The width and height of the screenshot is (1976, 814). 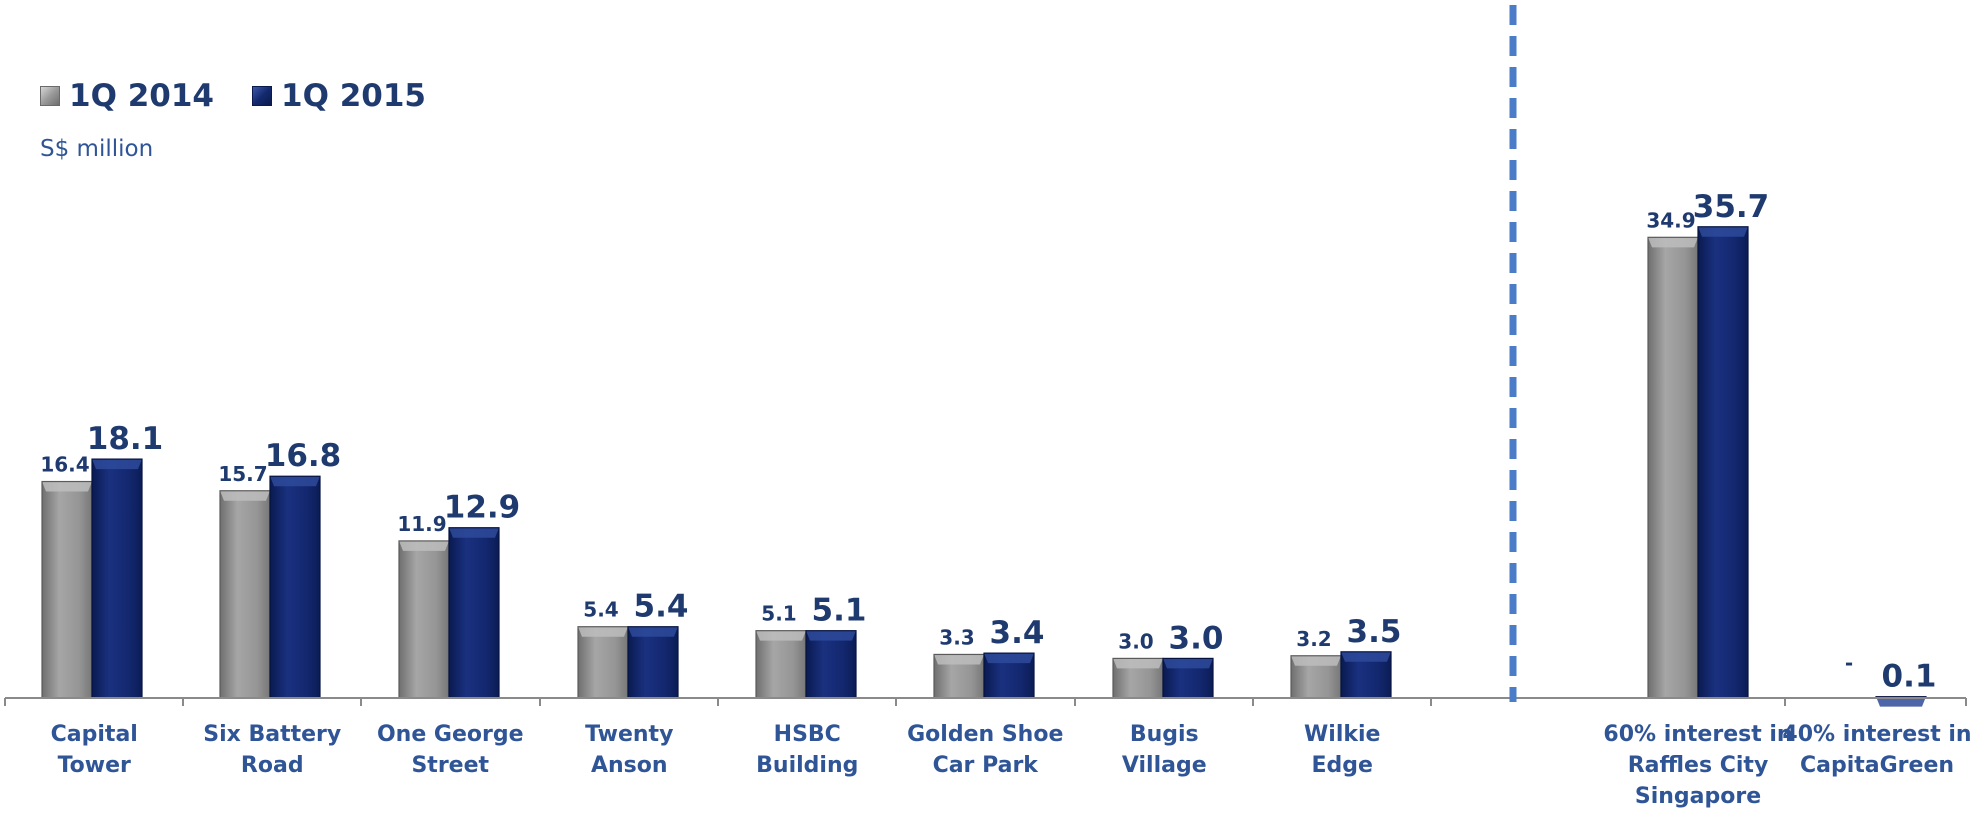 What do you see at coordinates (450, 765) in the screenshot?
I see `category-label: Street` at bounding box center [450, 765].